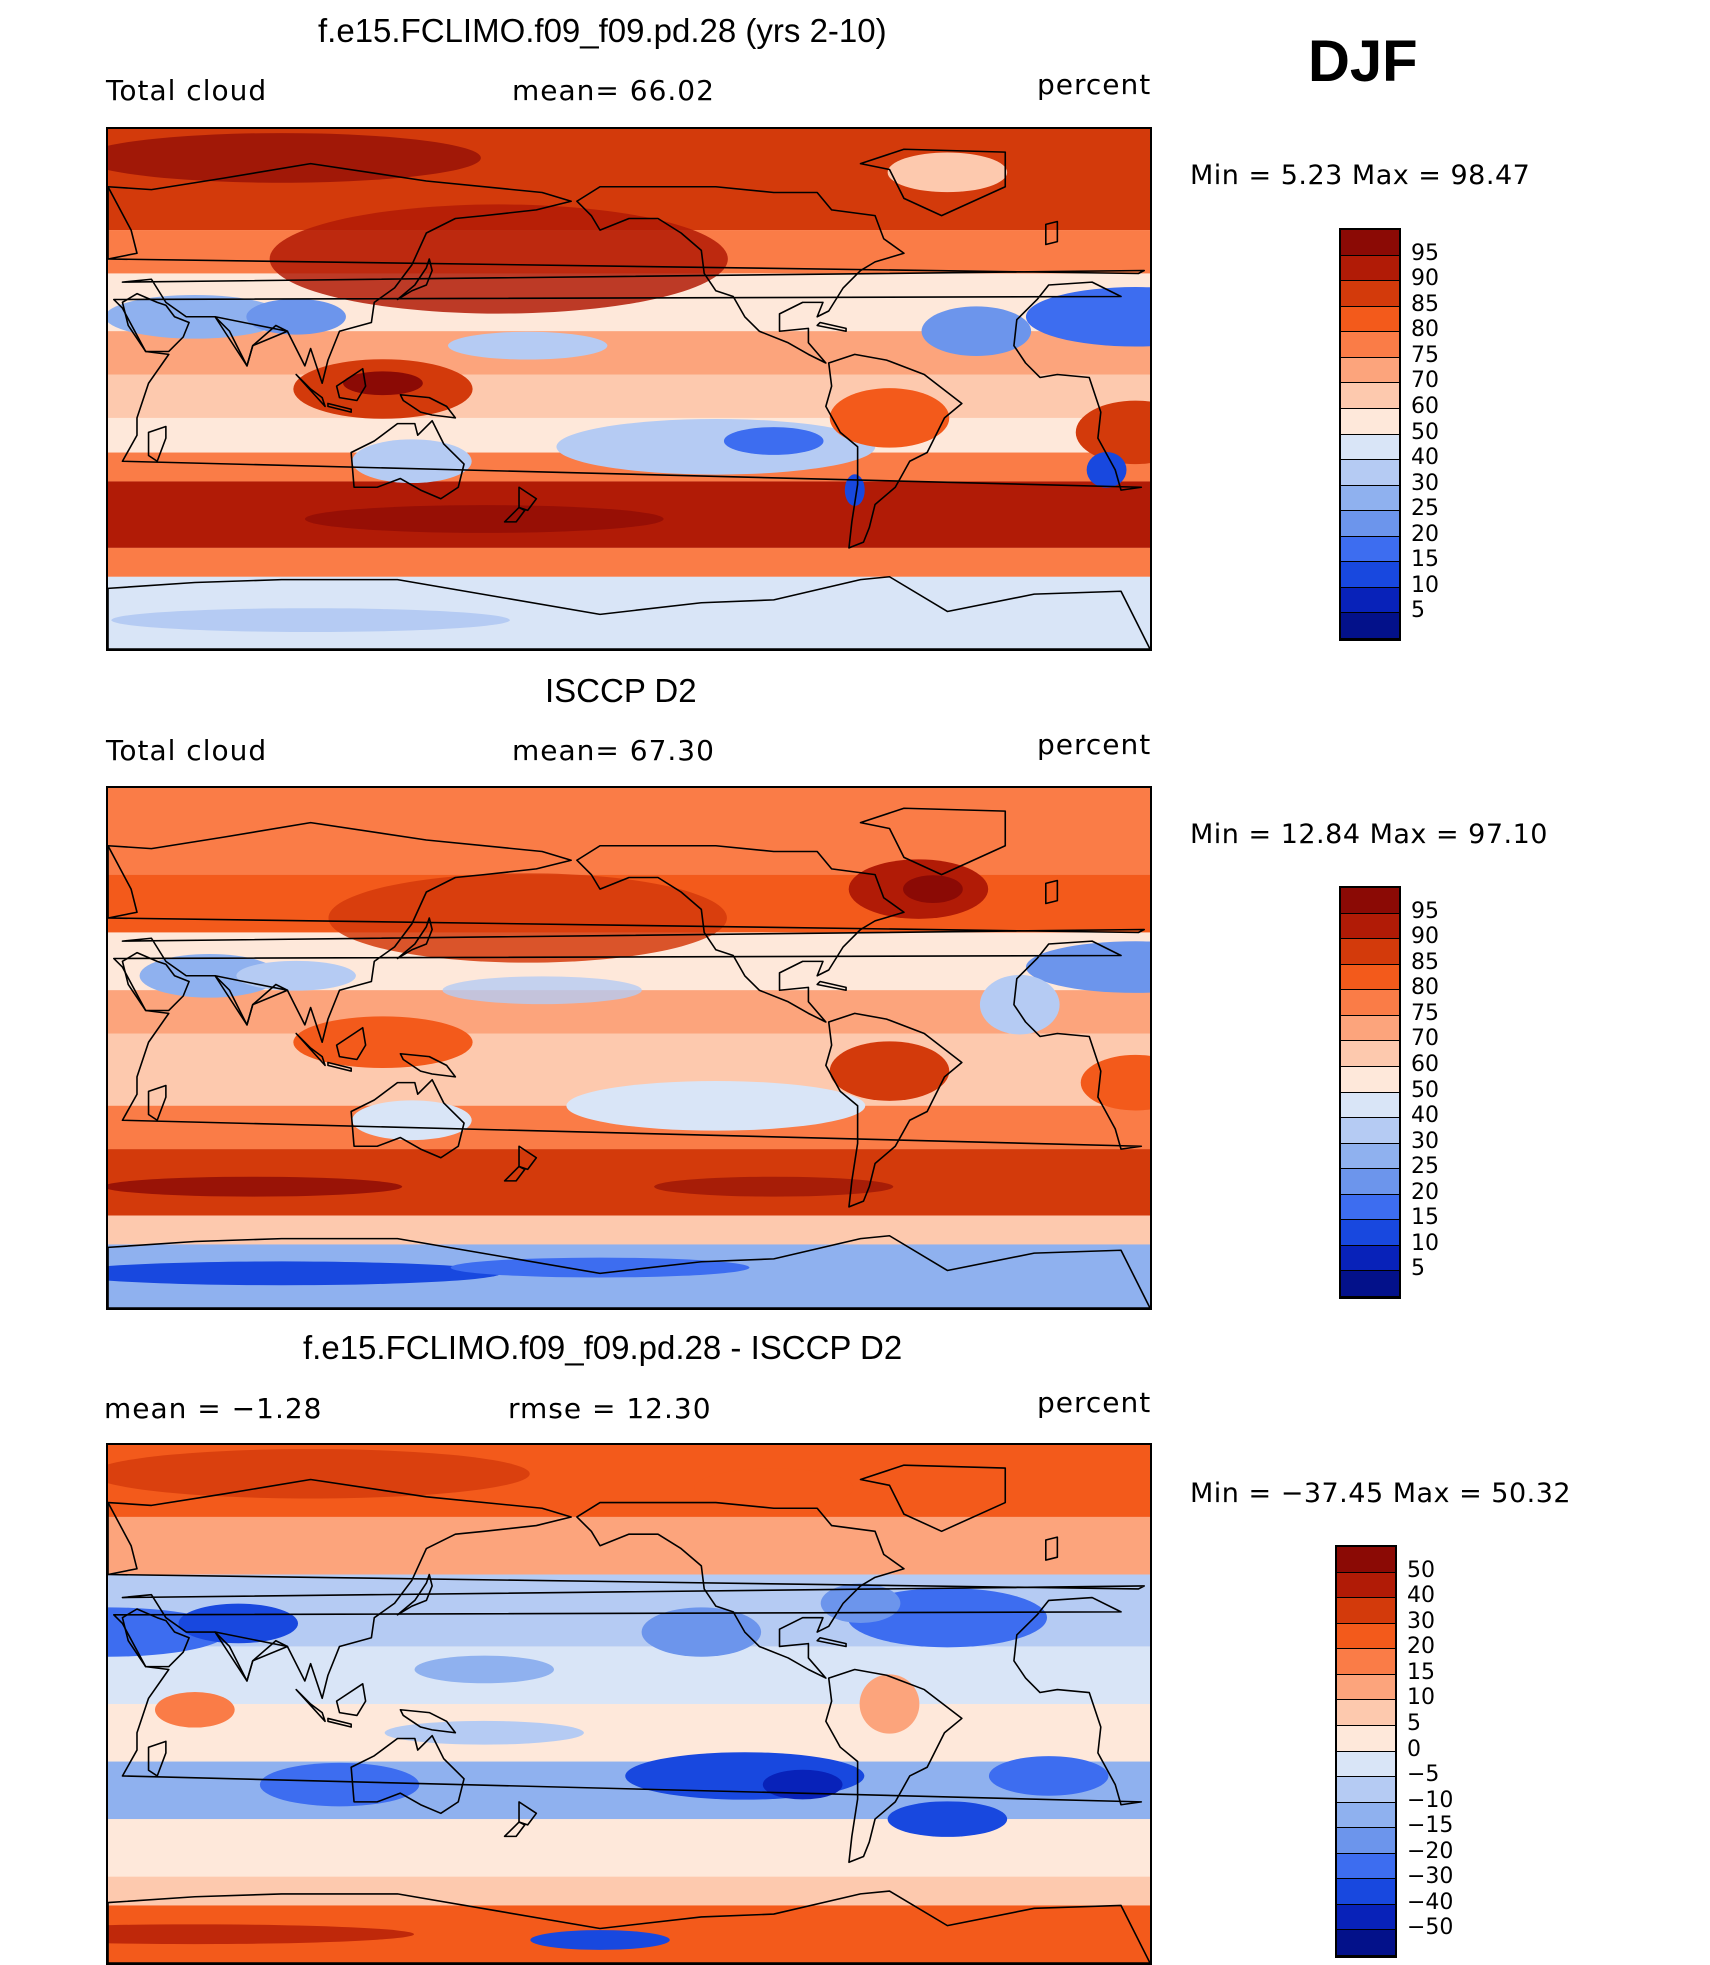 Image resolution: width=1710 pixels, height=1965 pixels. What do you see at coordinates (1430, 1877) in the screenshot?
I see `colorbar-tick-label: −30` at bounding box center [1430, 1877].